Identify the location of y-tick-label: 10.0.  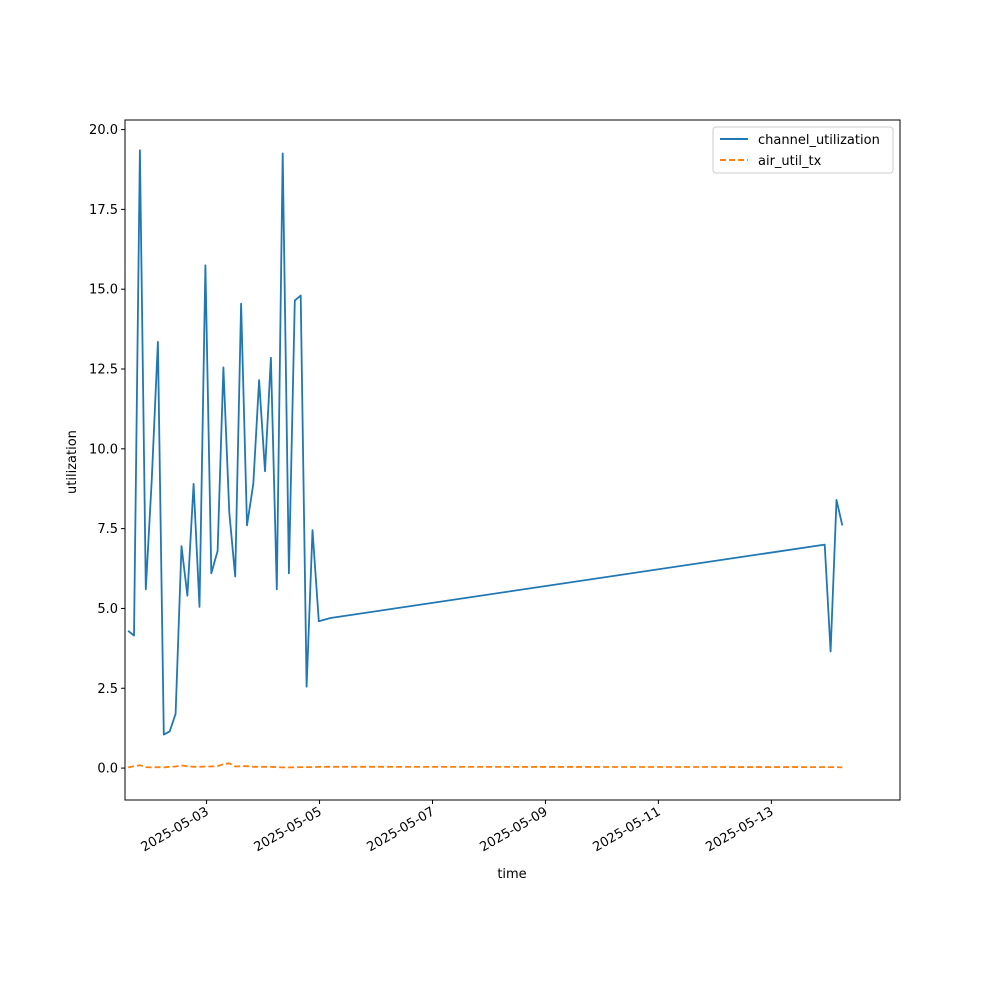
(103, 449).